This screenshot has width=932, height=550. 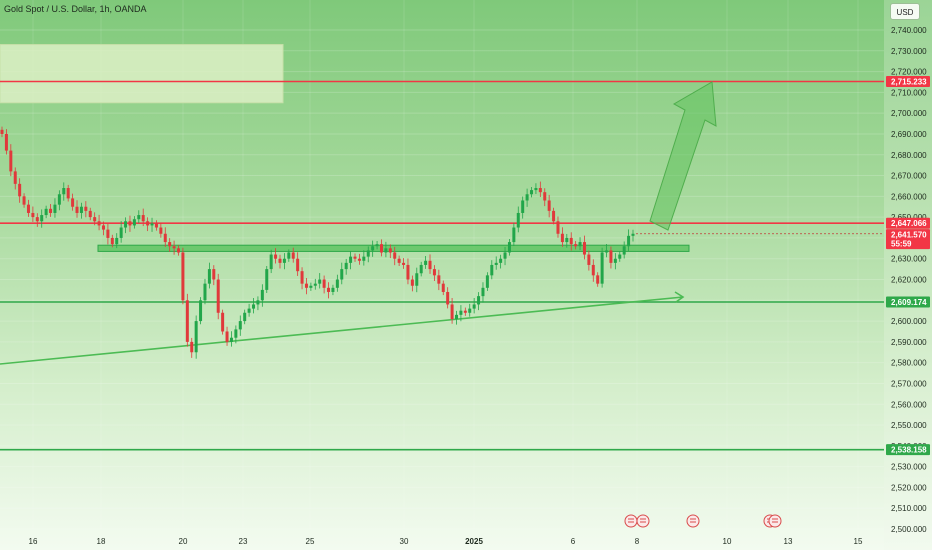 What do you see at coordinates (909, 383) in the screenshot?
I see `y-tick-label: 2,570.000` at bounding box center [909, 383].